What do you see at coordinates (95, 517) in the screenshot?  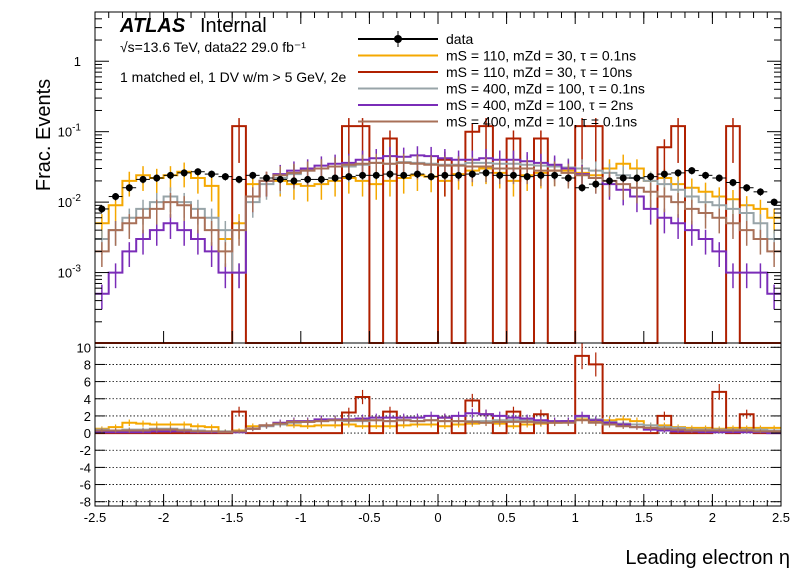 I see `x-tick-label: -2.5` at bounding box center [95, 517].